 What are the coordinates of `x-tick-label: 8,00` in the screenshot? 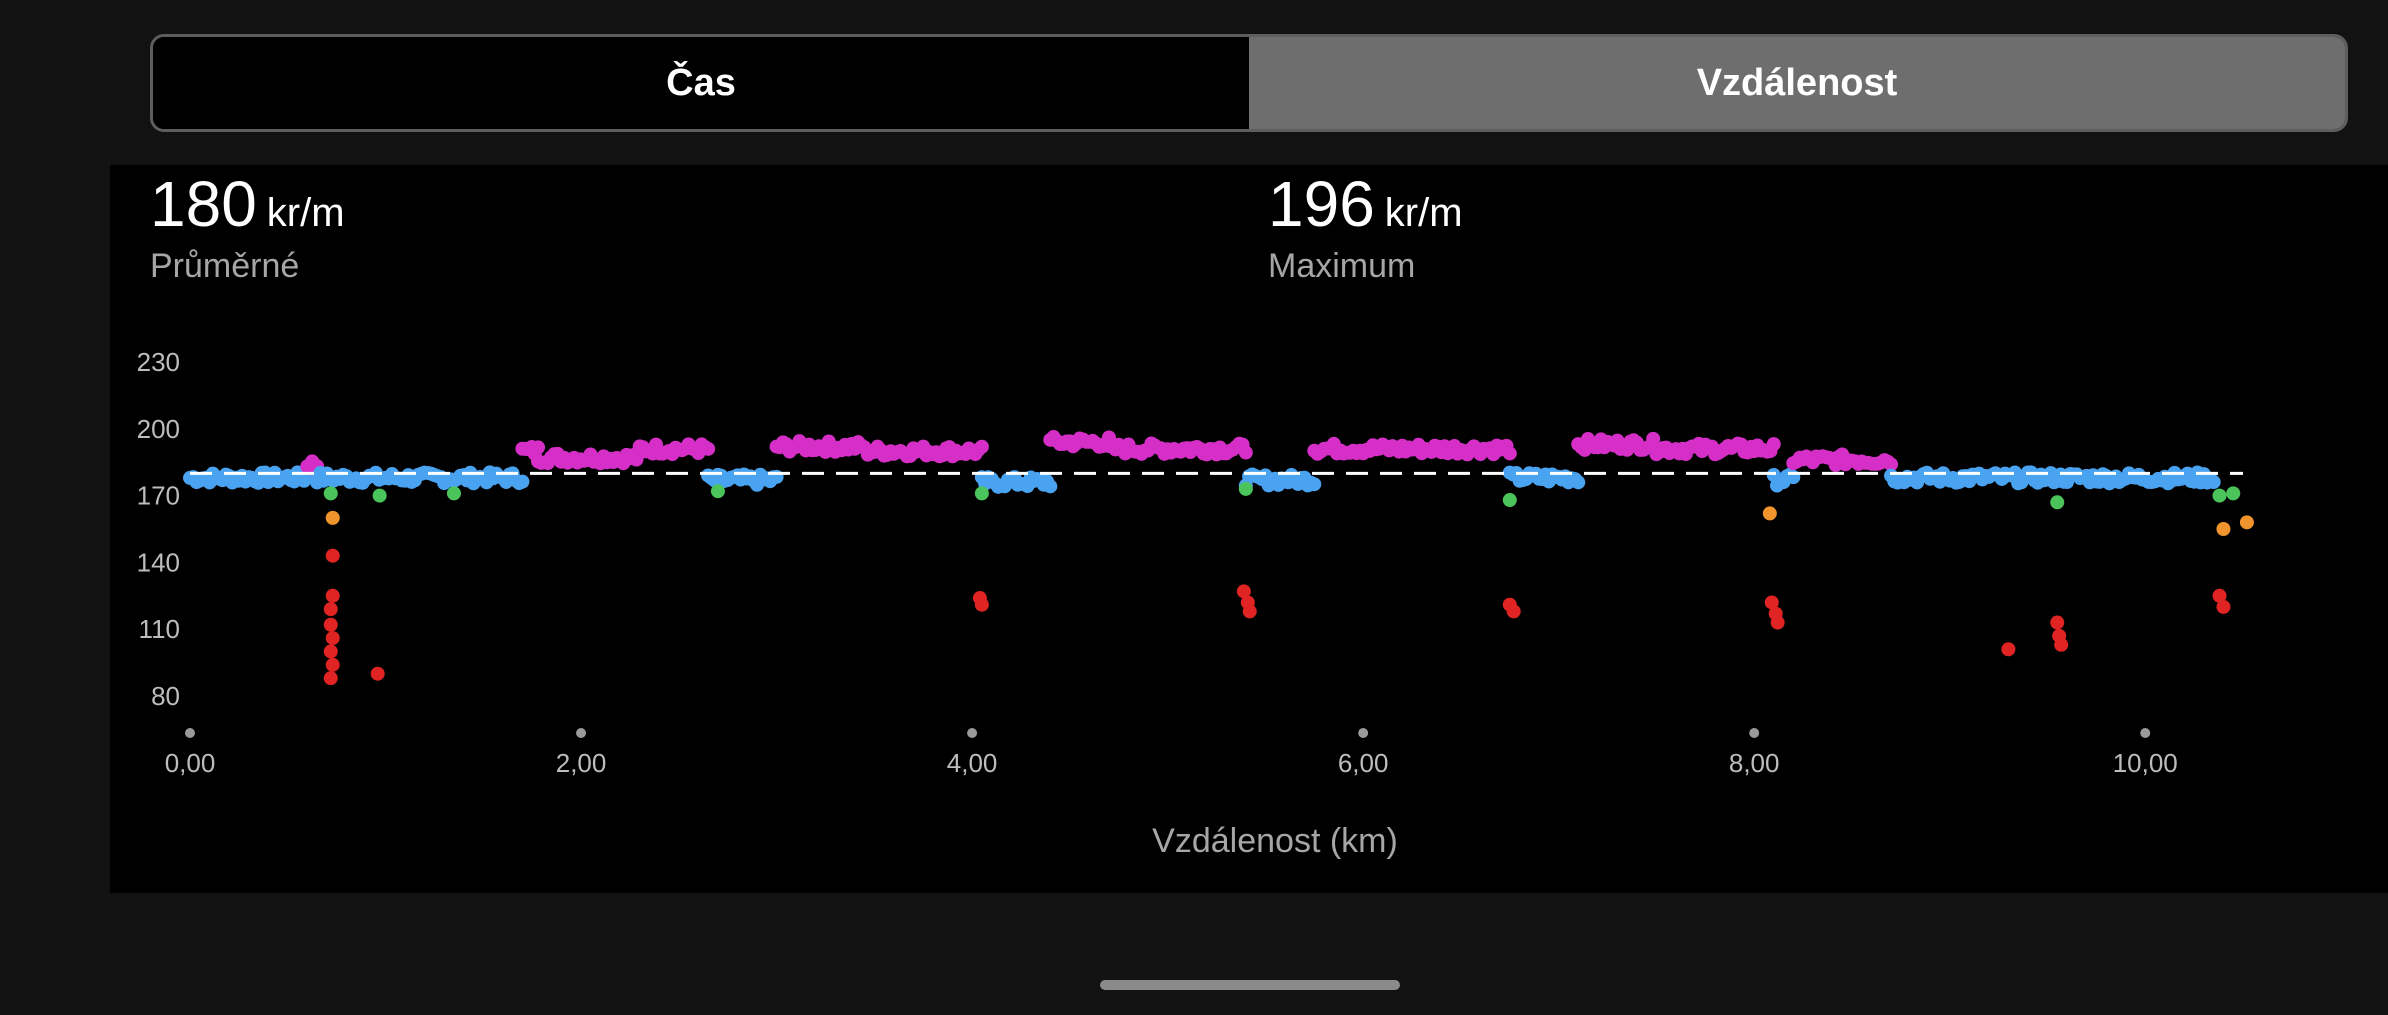 It's located at (1754, 763).